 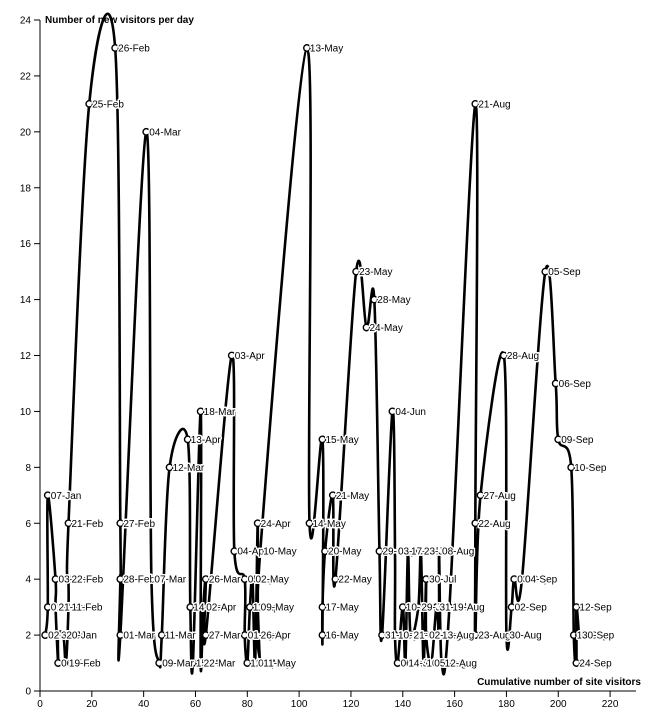 What do you see at coordinates (450, 664) in the screenshot?
I see `data-label: 05-Aug` at bounding box center [450, 664].